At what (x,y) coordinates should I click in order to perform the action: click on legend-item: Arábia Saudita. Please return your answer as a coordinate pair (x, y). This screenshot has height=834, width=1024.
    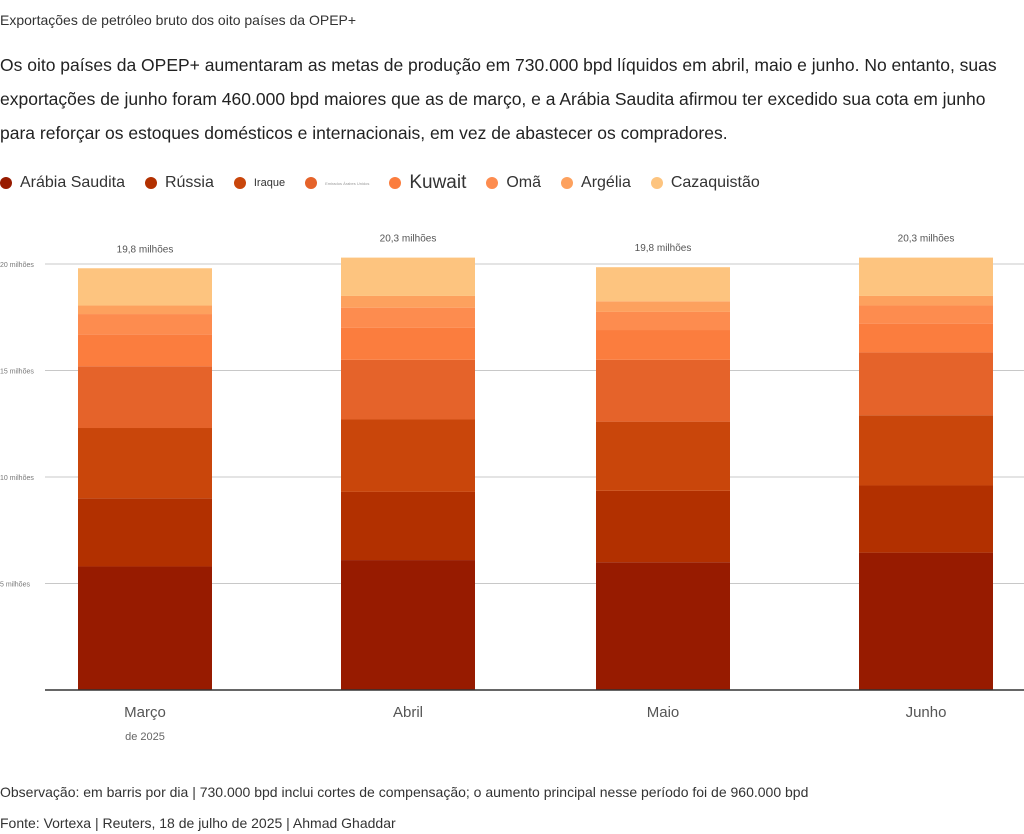
    Looking at the image, I should click on (62, 183).